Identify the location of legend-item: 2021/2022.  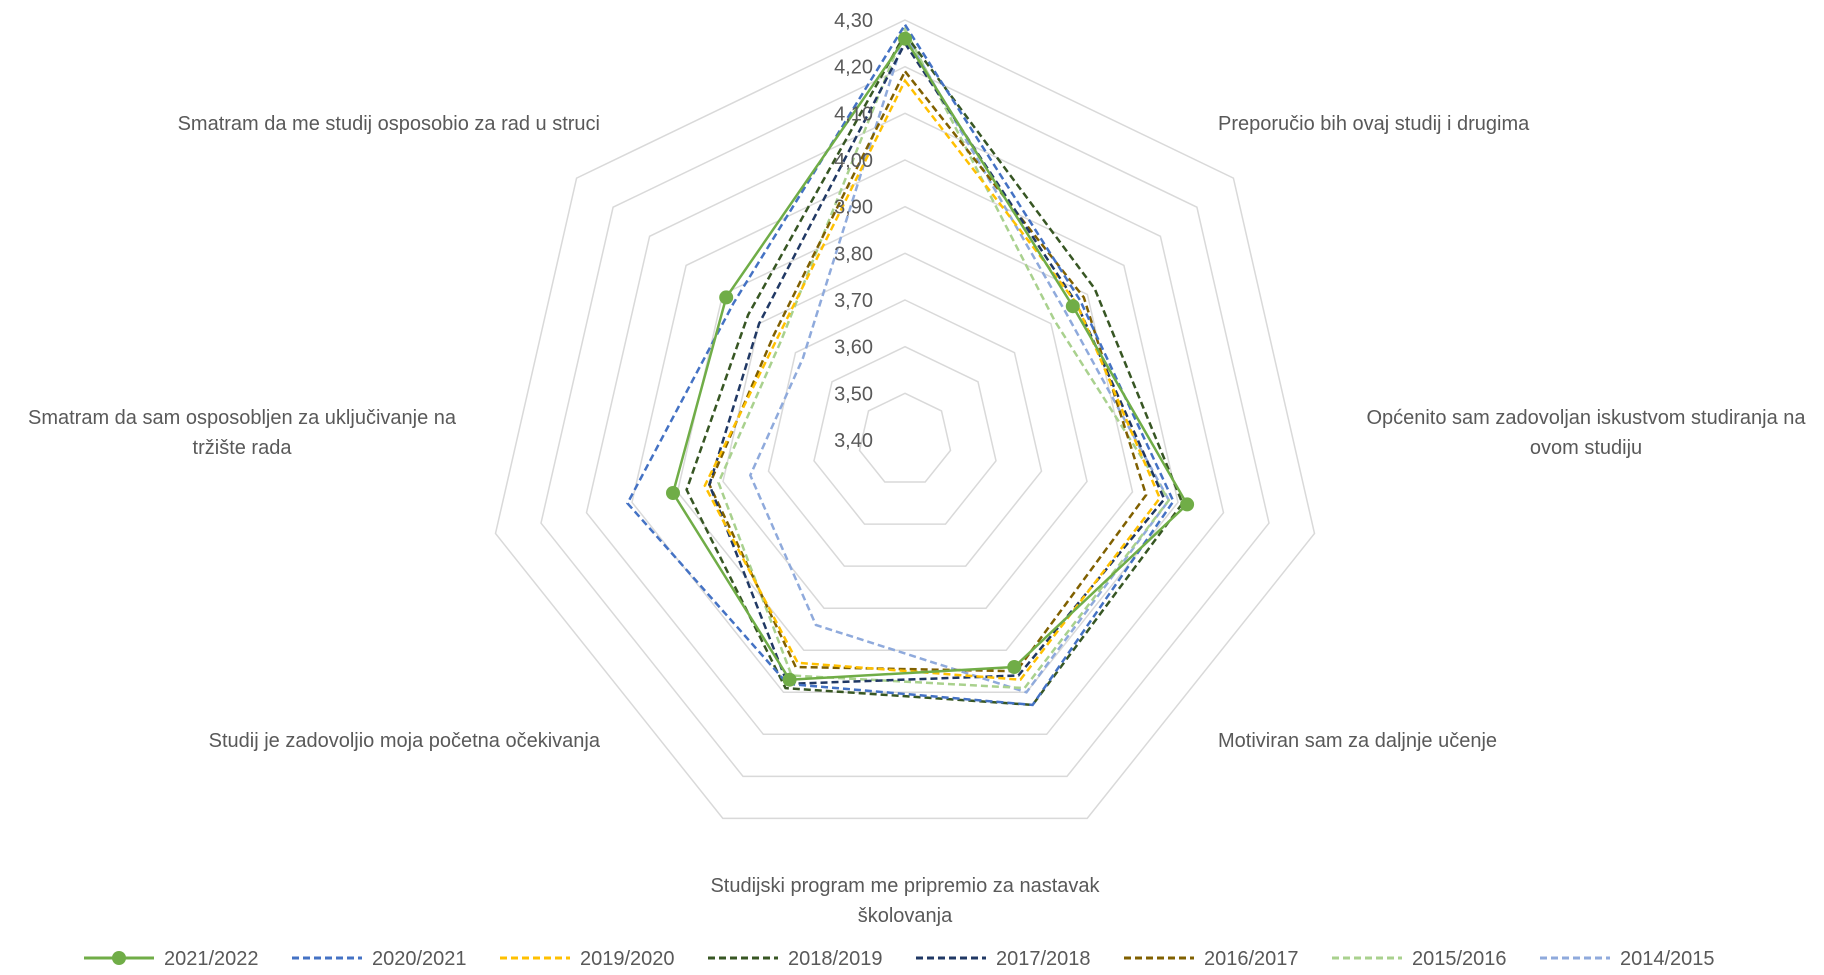
(171, 959).